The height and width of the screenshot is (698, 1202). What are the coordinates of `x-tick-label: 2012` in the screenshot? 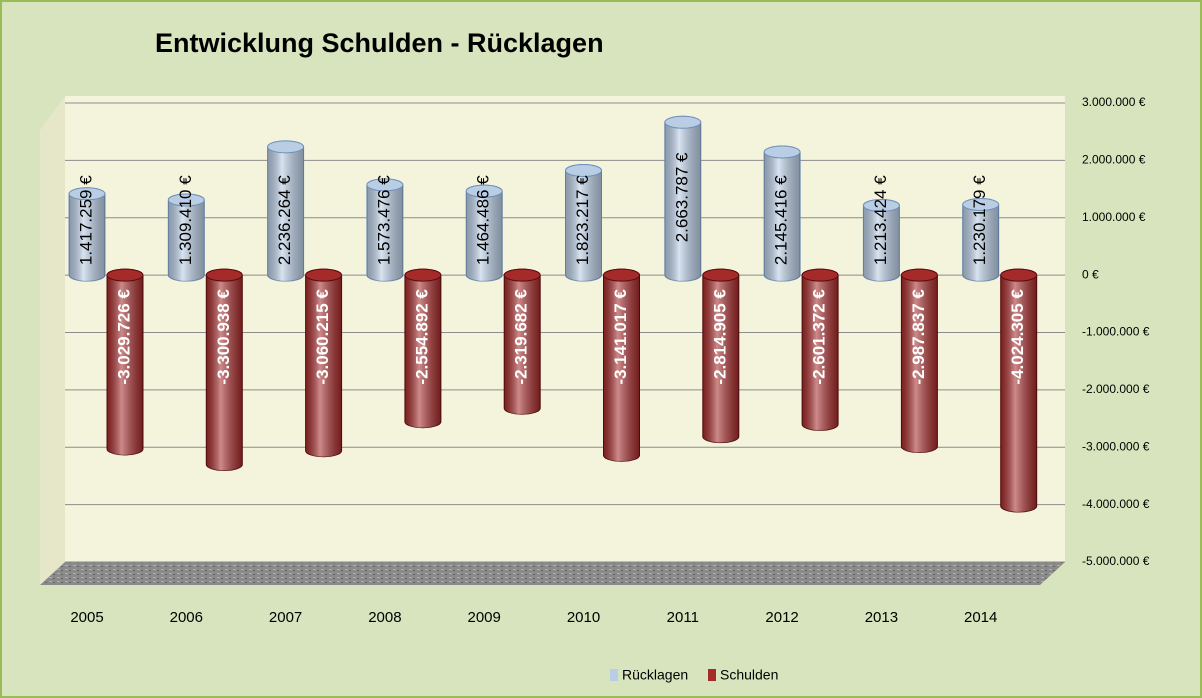 It's located at (781, 617).